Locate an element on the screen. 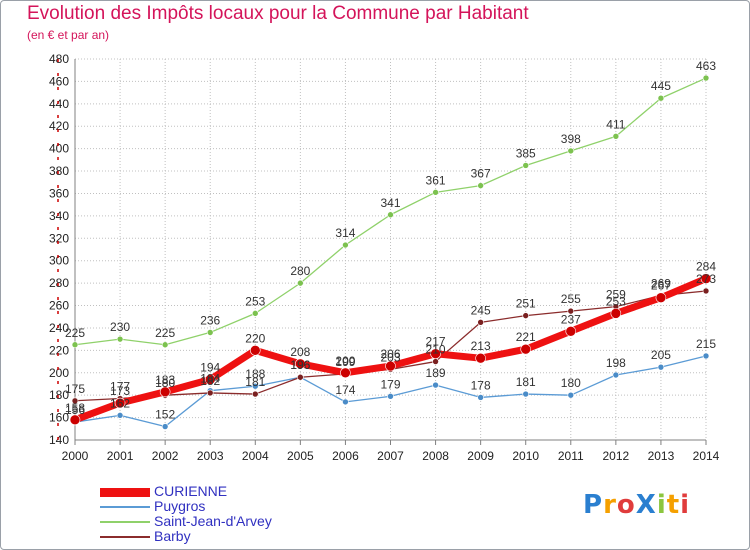 The height and width of the screenshot is (550, 750). data-label: 182 is located at coordinates (210, 381).